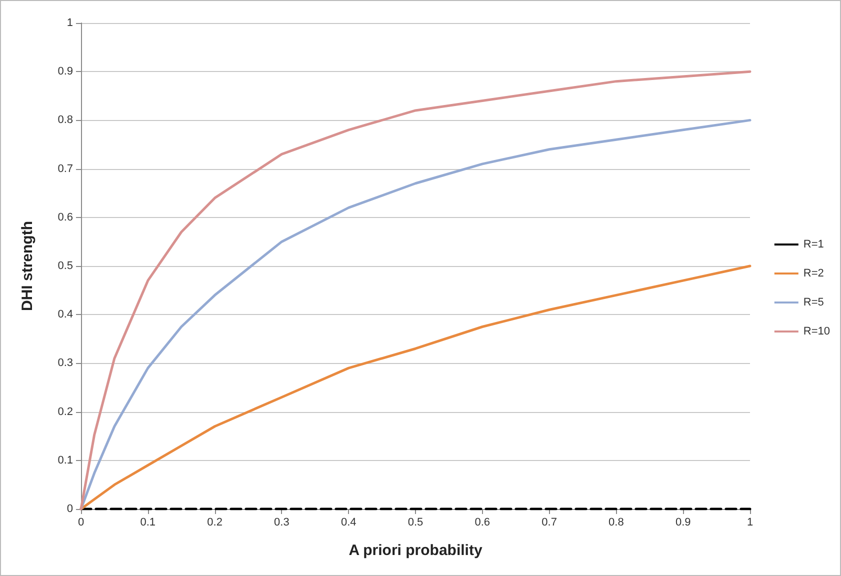 This screenshot has width=841, height=576. I want to click on y-tick-label: 0.8, so click(65, 120).